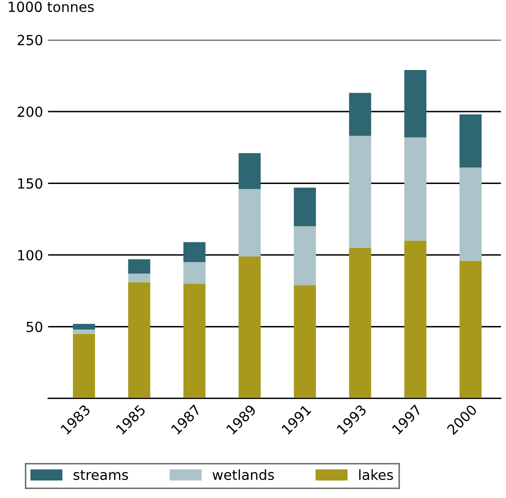 The image size is (506, 498). Describe the element at coordinates (51, 7) in the screenshot. I see `y-axis-title: 1000 tonnes` at that location.